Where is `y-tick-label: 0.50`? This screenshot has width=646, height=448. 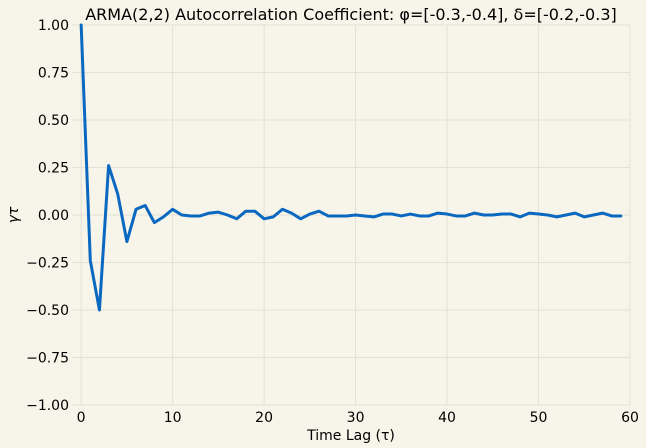
y-tick-label: 0.50 is located at coordinates (53, 121).